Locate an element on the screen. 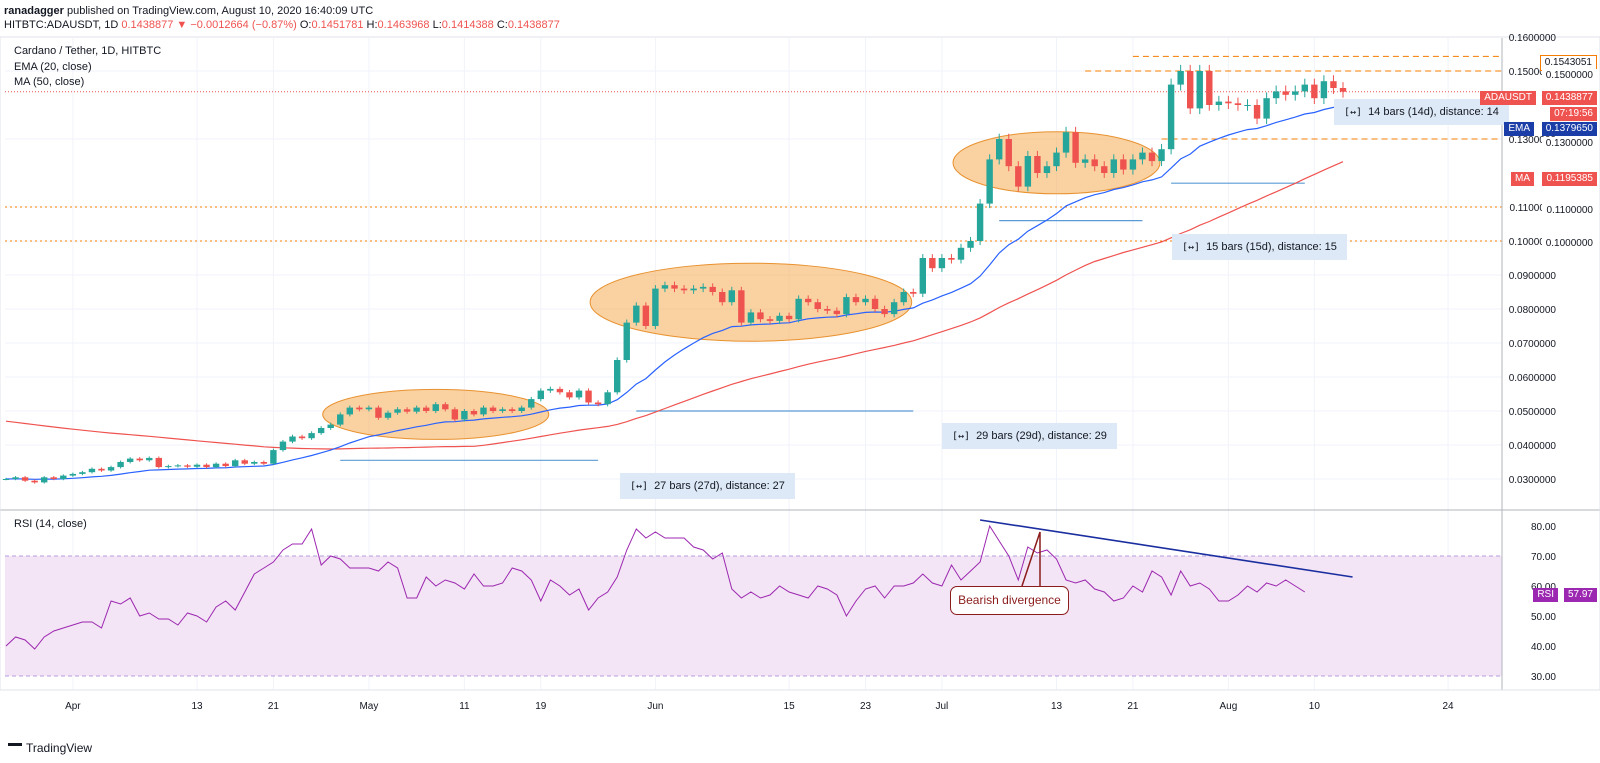 The image size is (1600, 763). price-tick: 0.0400000 is located at coordinates (1533, 446).